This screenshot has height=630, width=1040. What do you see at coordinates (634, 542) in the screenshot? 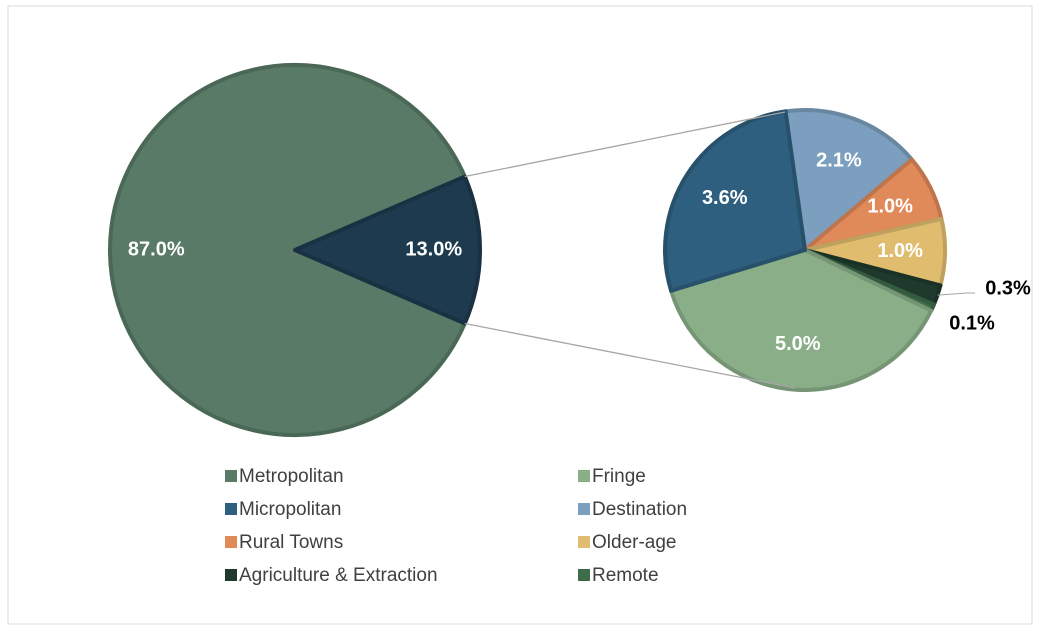
I see `legend-label: Older-age` at bounding box center [634, 542].